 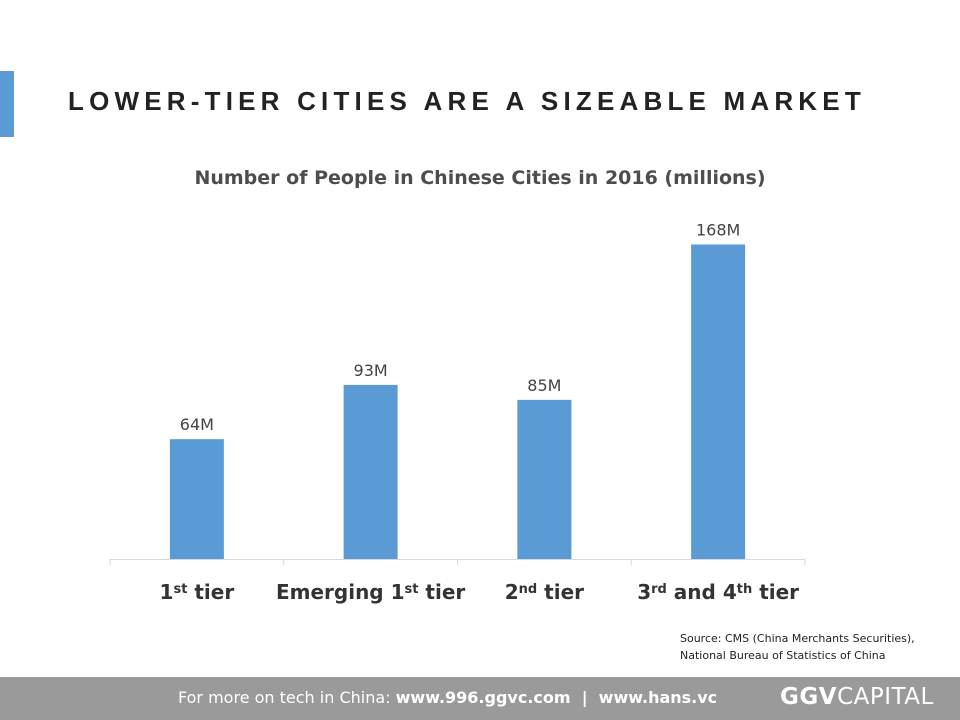 What do you see at coordinates (371, 370) in the screenshot?
I see `data-label-2: 93M` at bounding box center [371, 370].